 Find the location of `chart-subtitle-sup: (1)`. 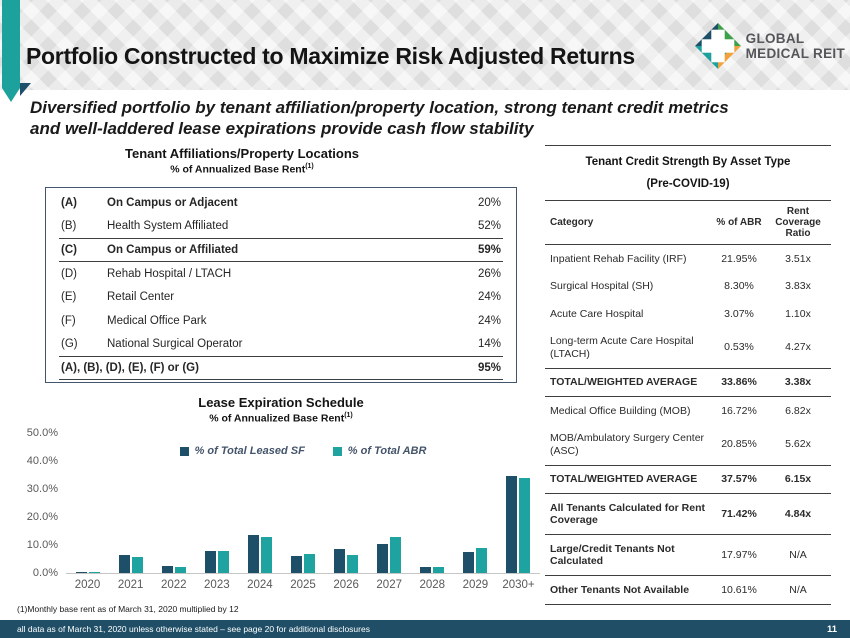

chart-subtitle-sup: (1) is located at coordinates (348, 415).